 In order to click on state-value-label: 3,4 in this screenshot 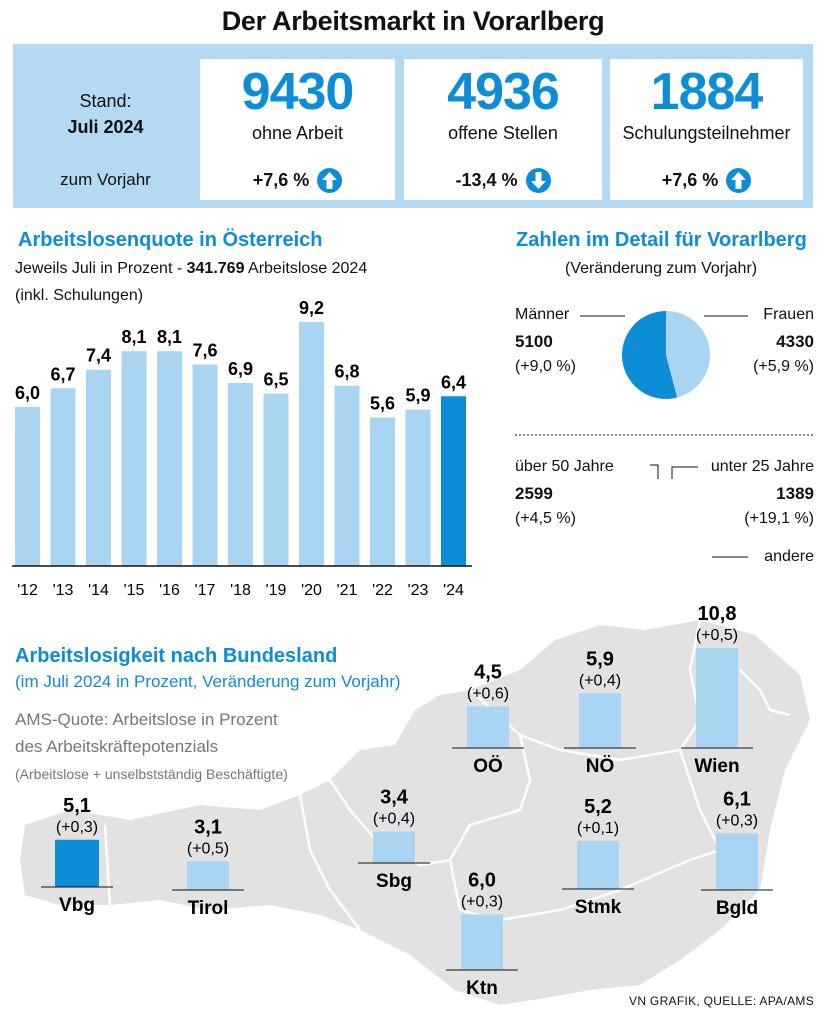, I will do `click(394, 798)`.